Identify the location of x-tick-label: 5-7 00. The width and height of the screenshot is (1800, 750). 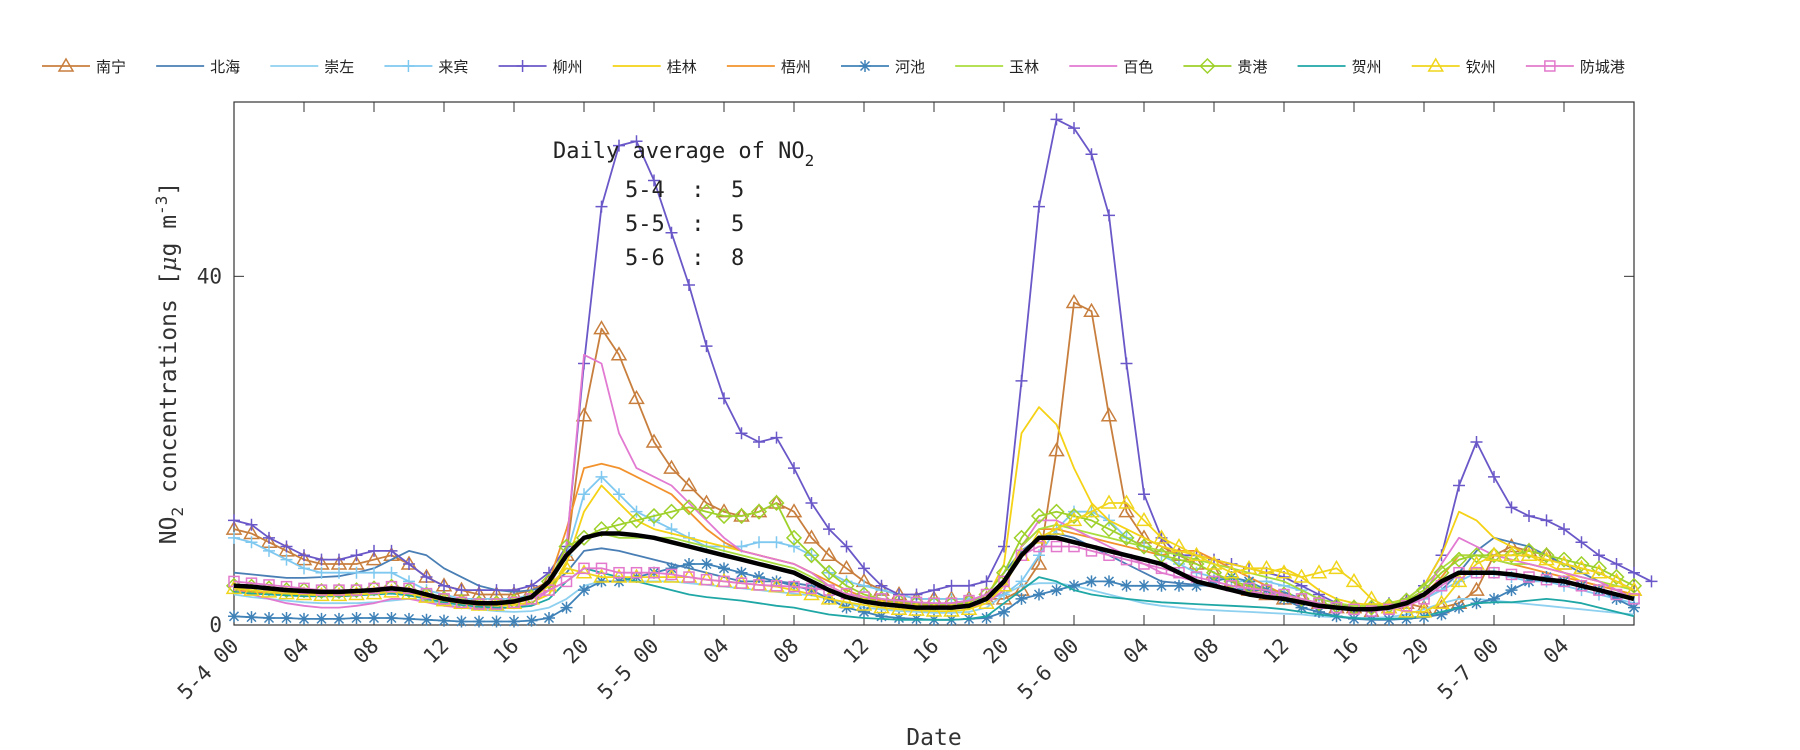
(1468, 669).